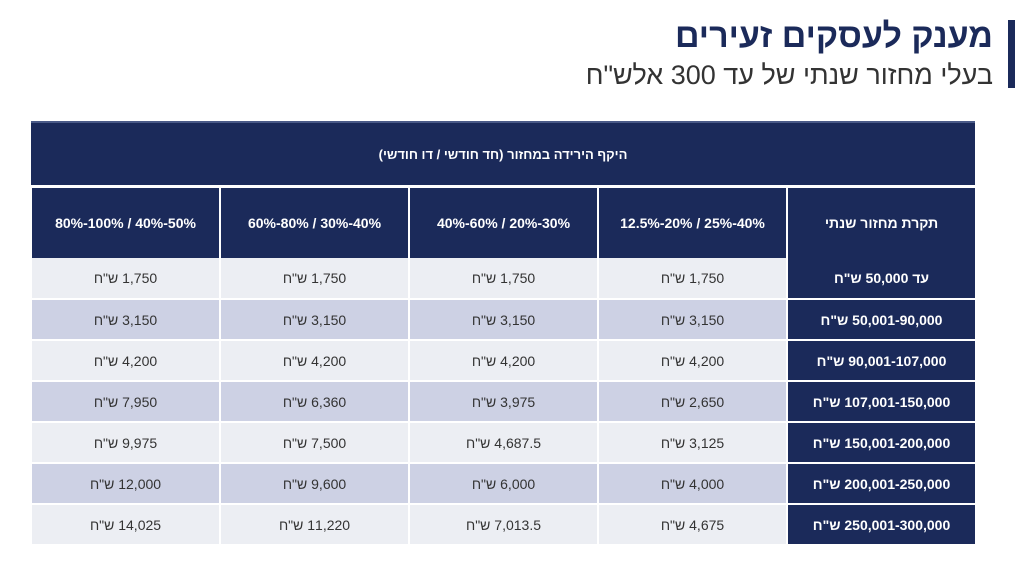  Describe the element at coordinates (125, 525) in the screenshot. I see `grant-cell: 14,025 ש"ח` at that location.